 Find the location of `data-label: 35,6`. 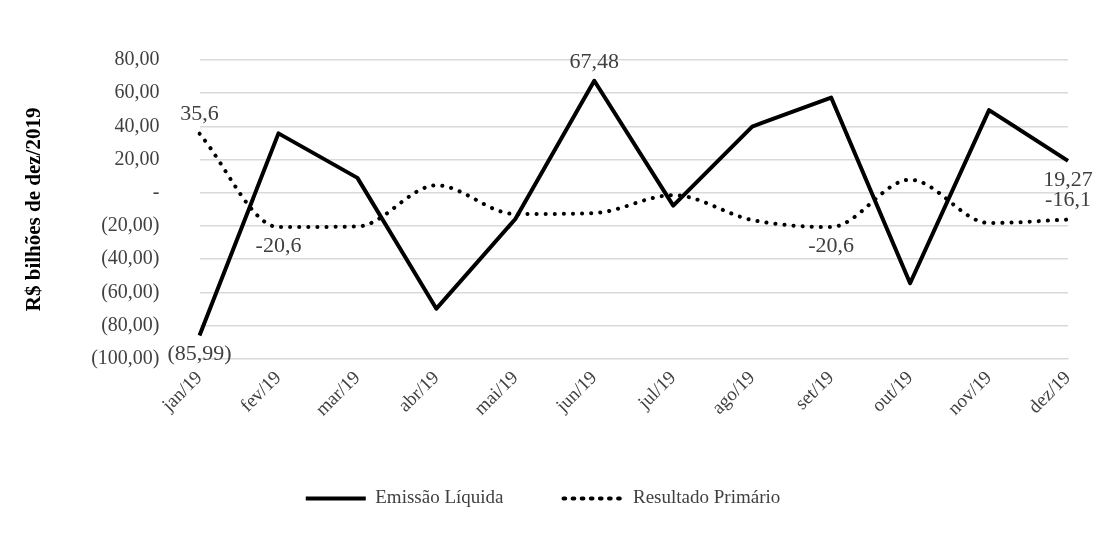

data-label: 35,6 is located at coordinates (199, 113).